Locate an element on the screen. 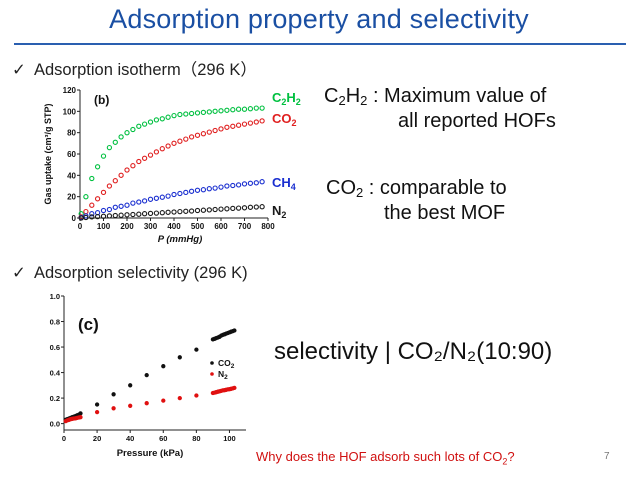  bullet-selectivity: ✓ Adsorption selectivity (296 K) is located at coordinates (130, 273).